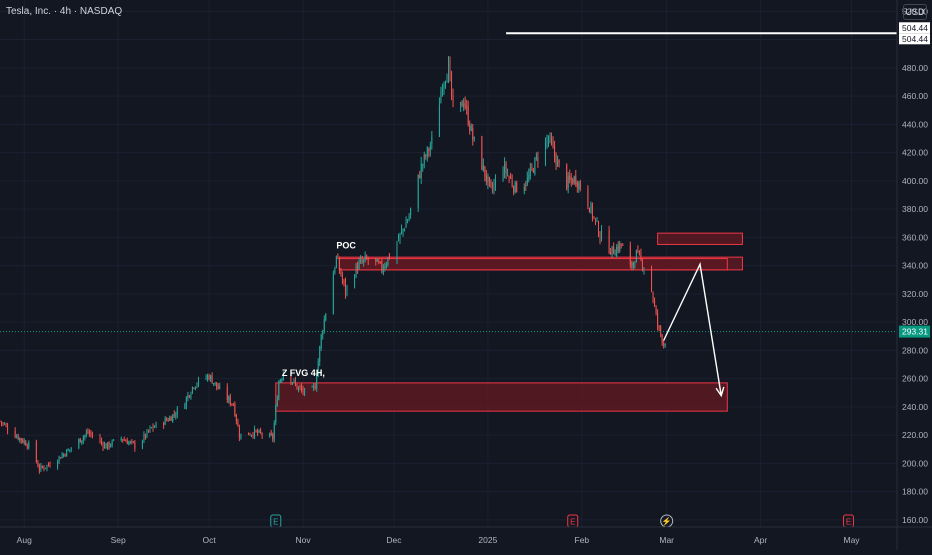  Describe the element at coordinates (487, 540) in the screenshot. I see `time-tick-label: 2025` at that location.